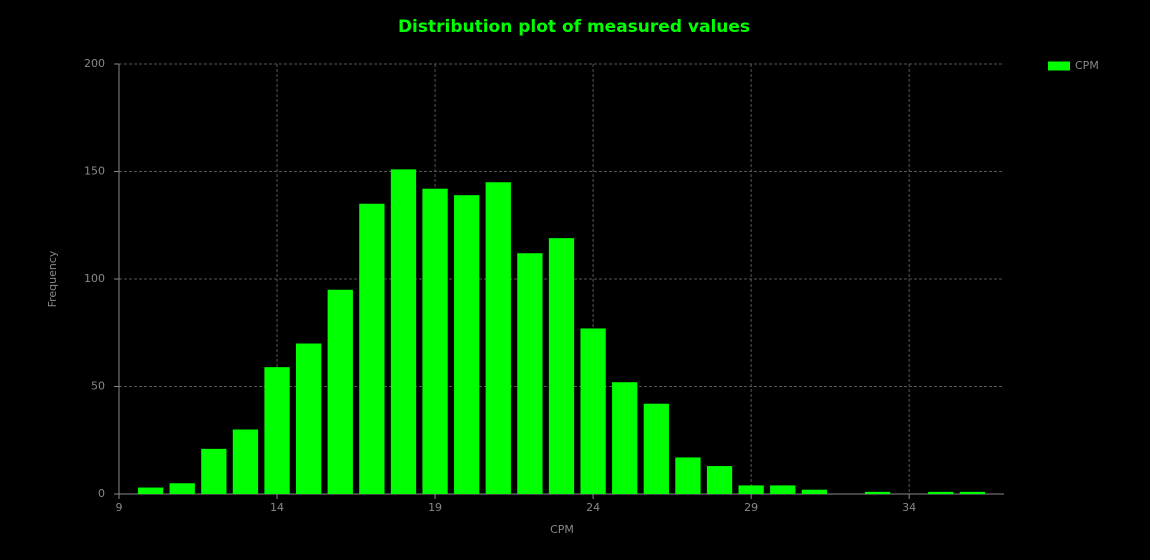 The image size is (1150, 560). What do you see at coordinates (1087, 65) in the screenshot?
I see `legend-label: CPM` at bounding box center [1087, 65].